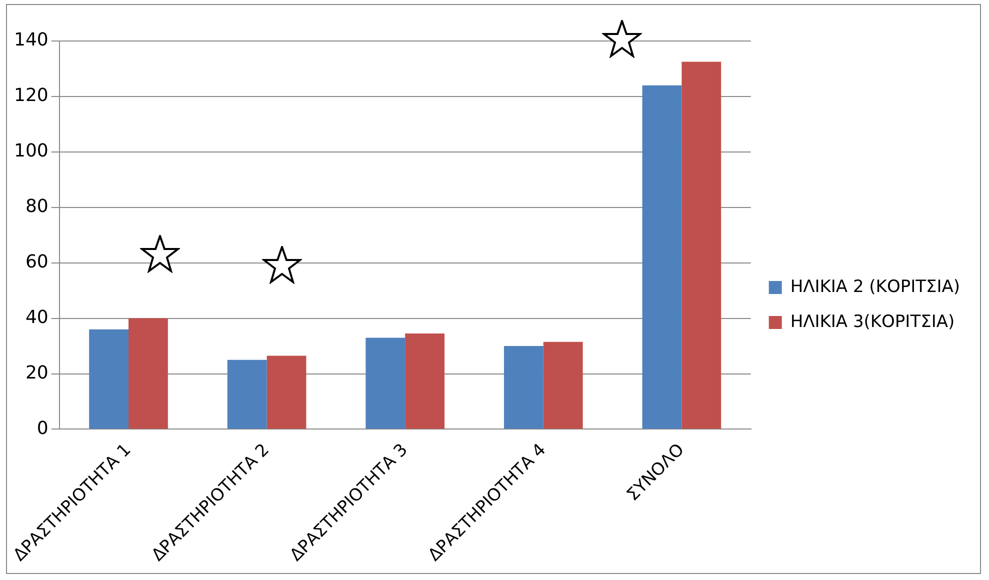 This screenshot has height=580, width=989. What do you see at coordinates (36, 317) in the screenshot?
I see `y-tick-label: 40` at bounding box center [36, 317].